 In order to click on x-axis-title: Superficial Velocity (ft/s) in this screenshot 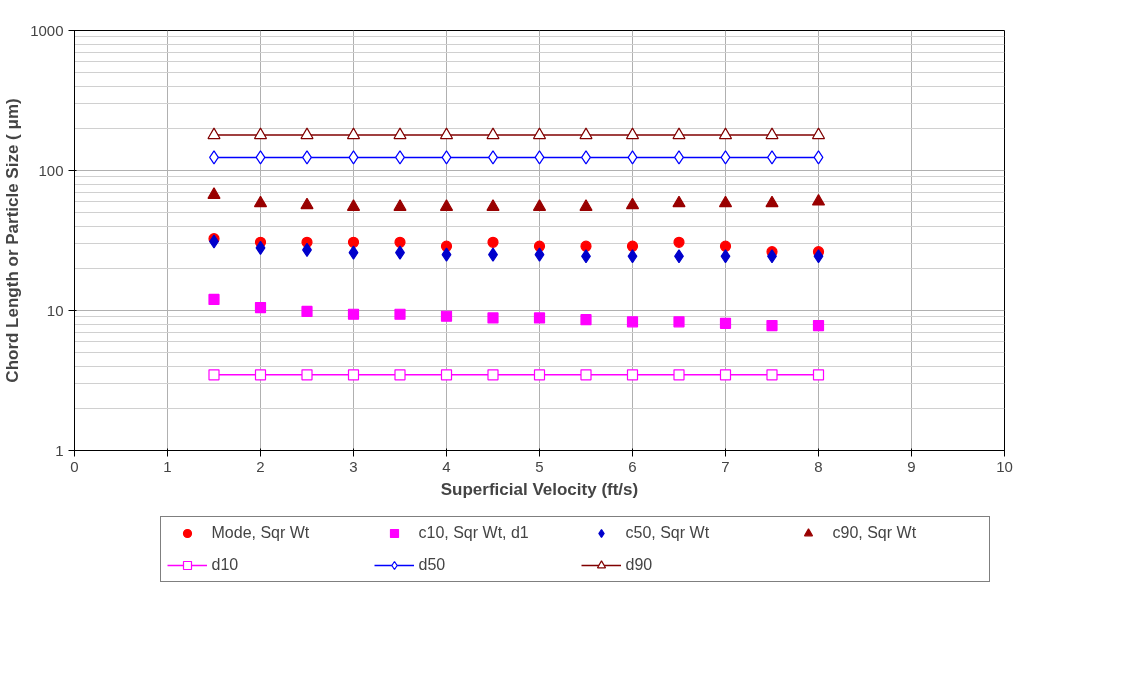, I will do `click(539, 489)`.